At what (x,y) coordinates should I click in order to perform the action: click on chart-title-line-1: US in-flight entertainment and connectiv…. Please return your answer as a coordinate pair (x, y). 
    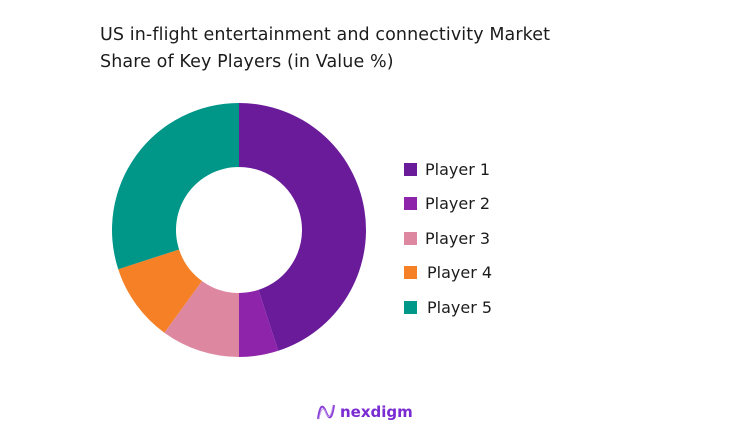
    Looking at the image, I should click on (325, 35).